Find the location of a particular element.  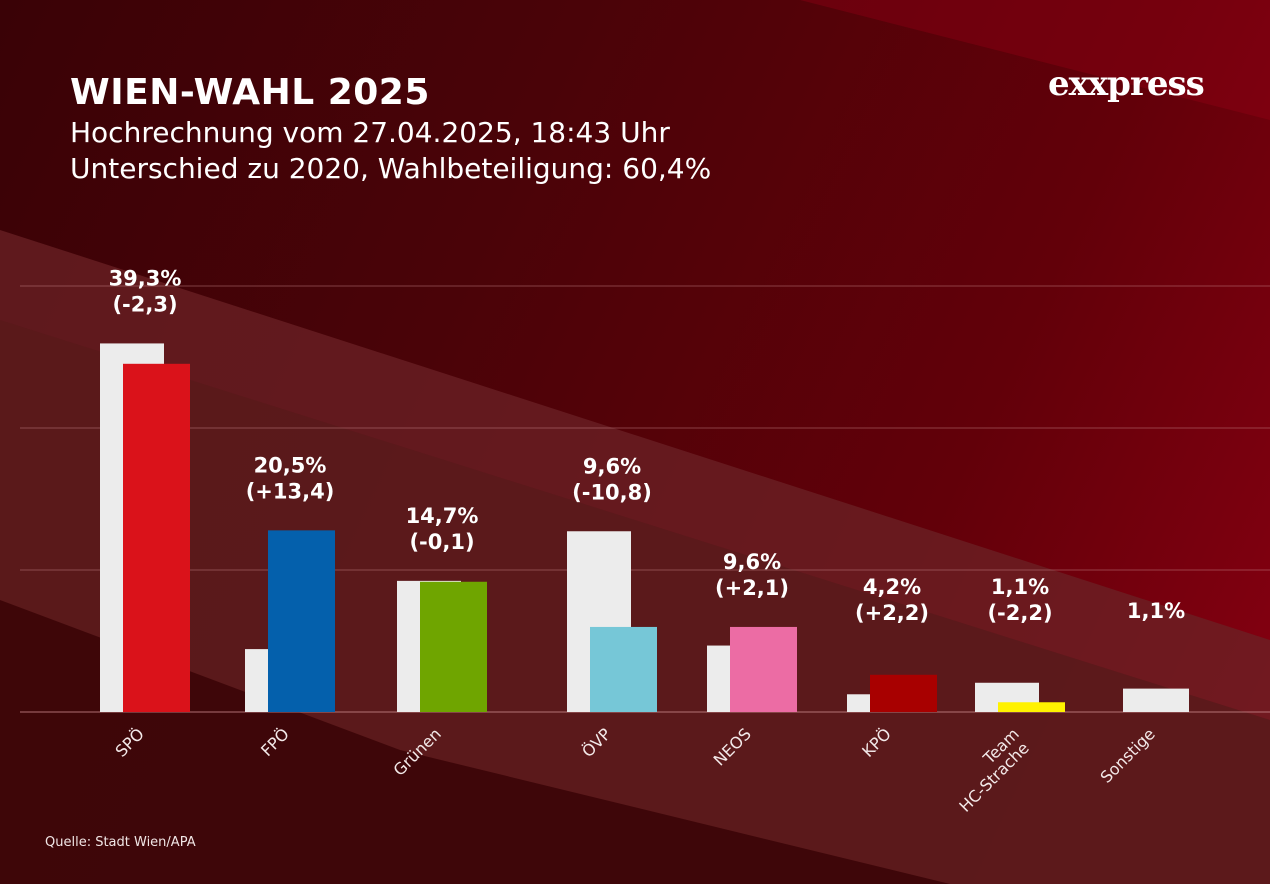

category-label: KPÖ is located at coordinates (876, 742).